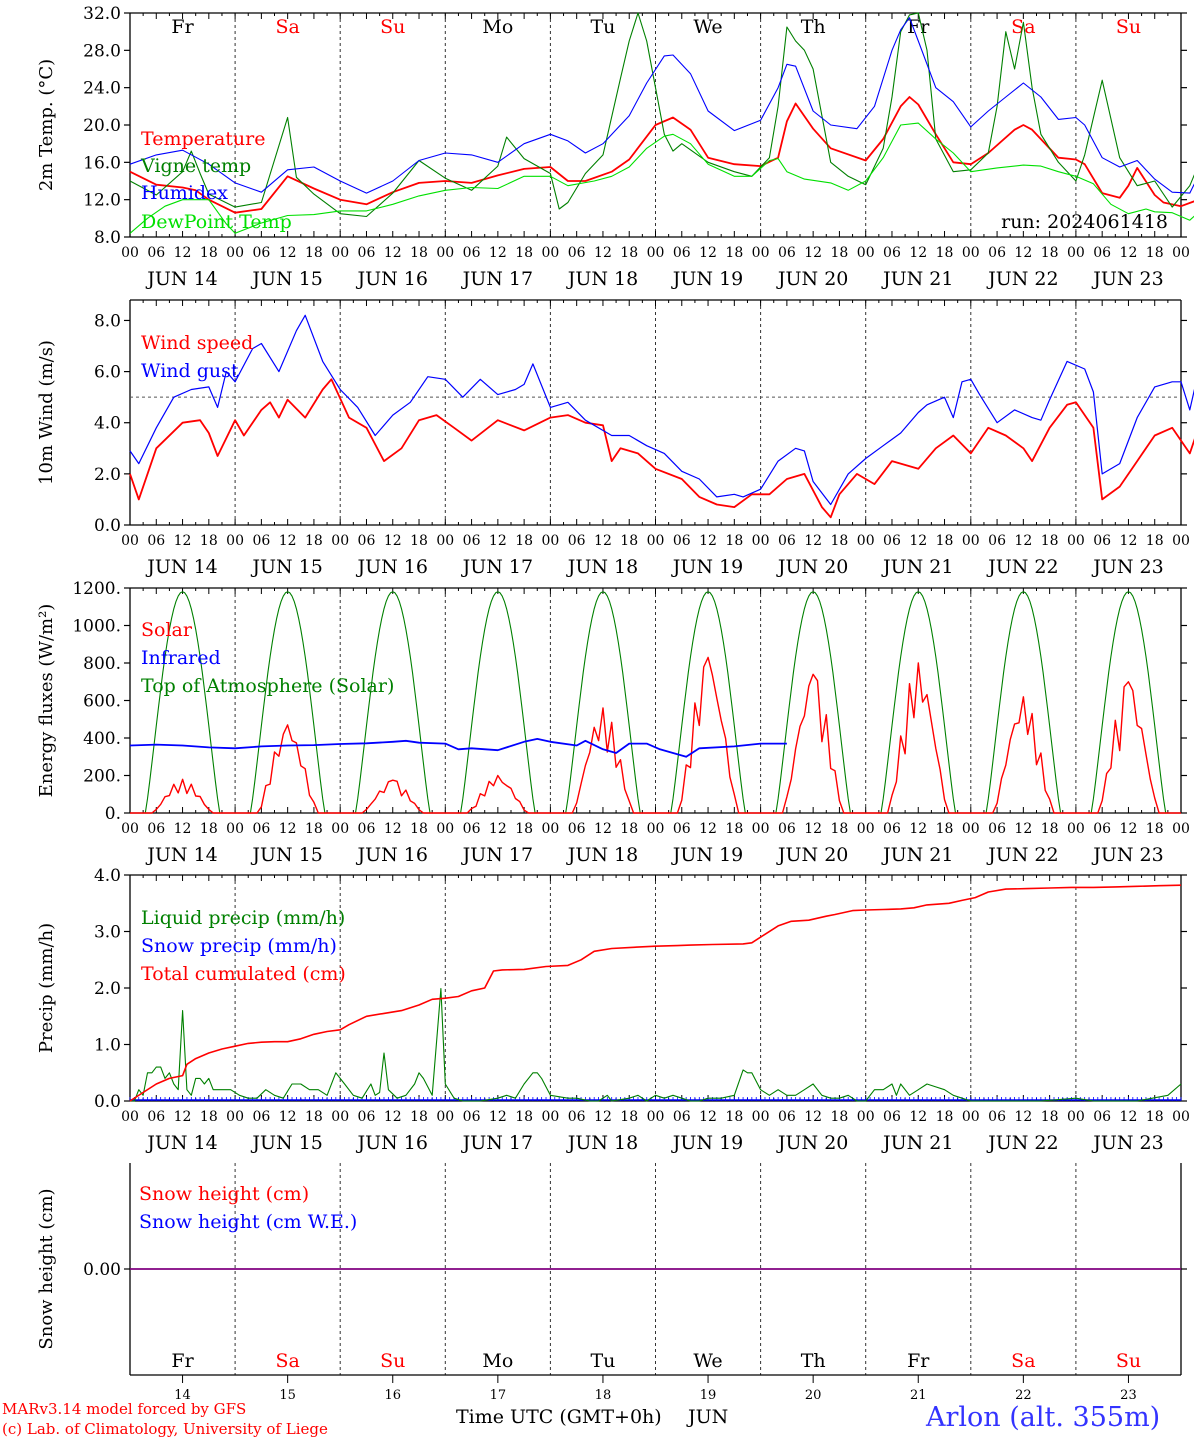 The width and height of the screenshot is (1194, 1440). What do you see at coordinates (102, 201) in the screenshot?
I see `y-tick-label: 12.0` at bounding box center [102, 201].